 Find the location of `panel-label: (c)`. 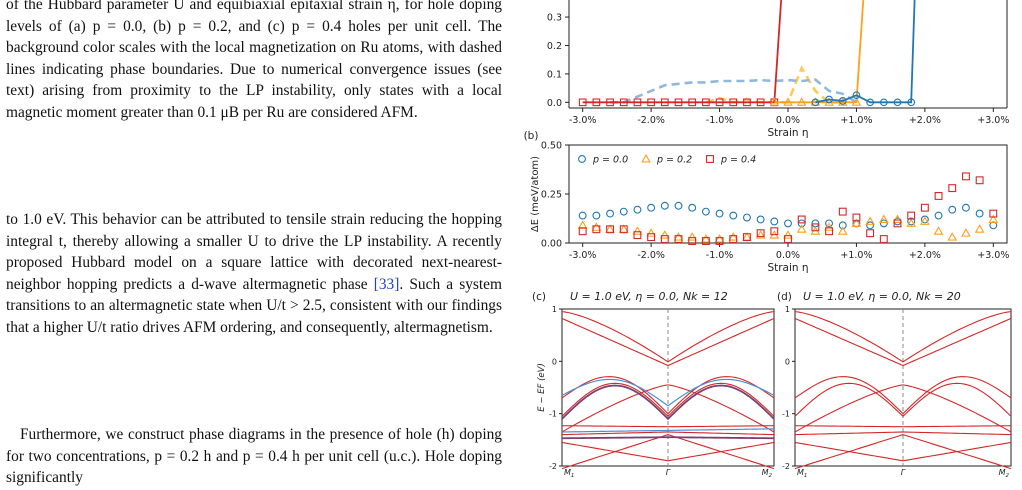

panel-label: (c) is located at coordinates (539, 297).